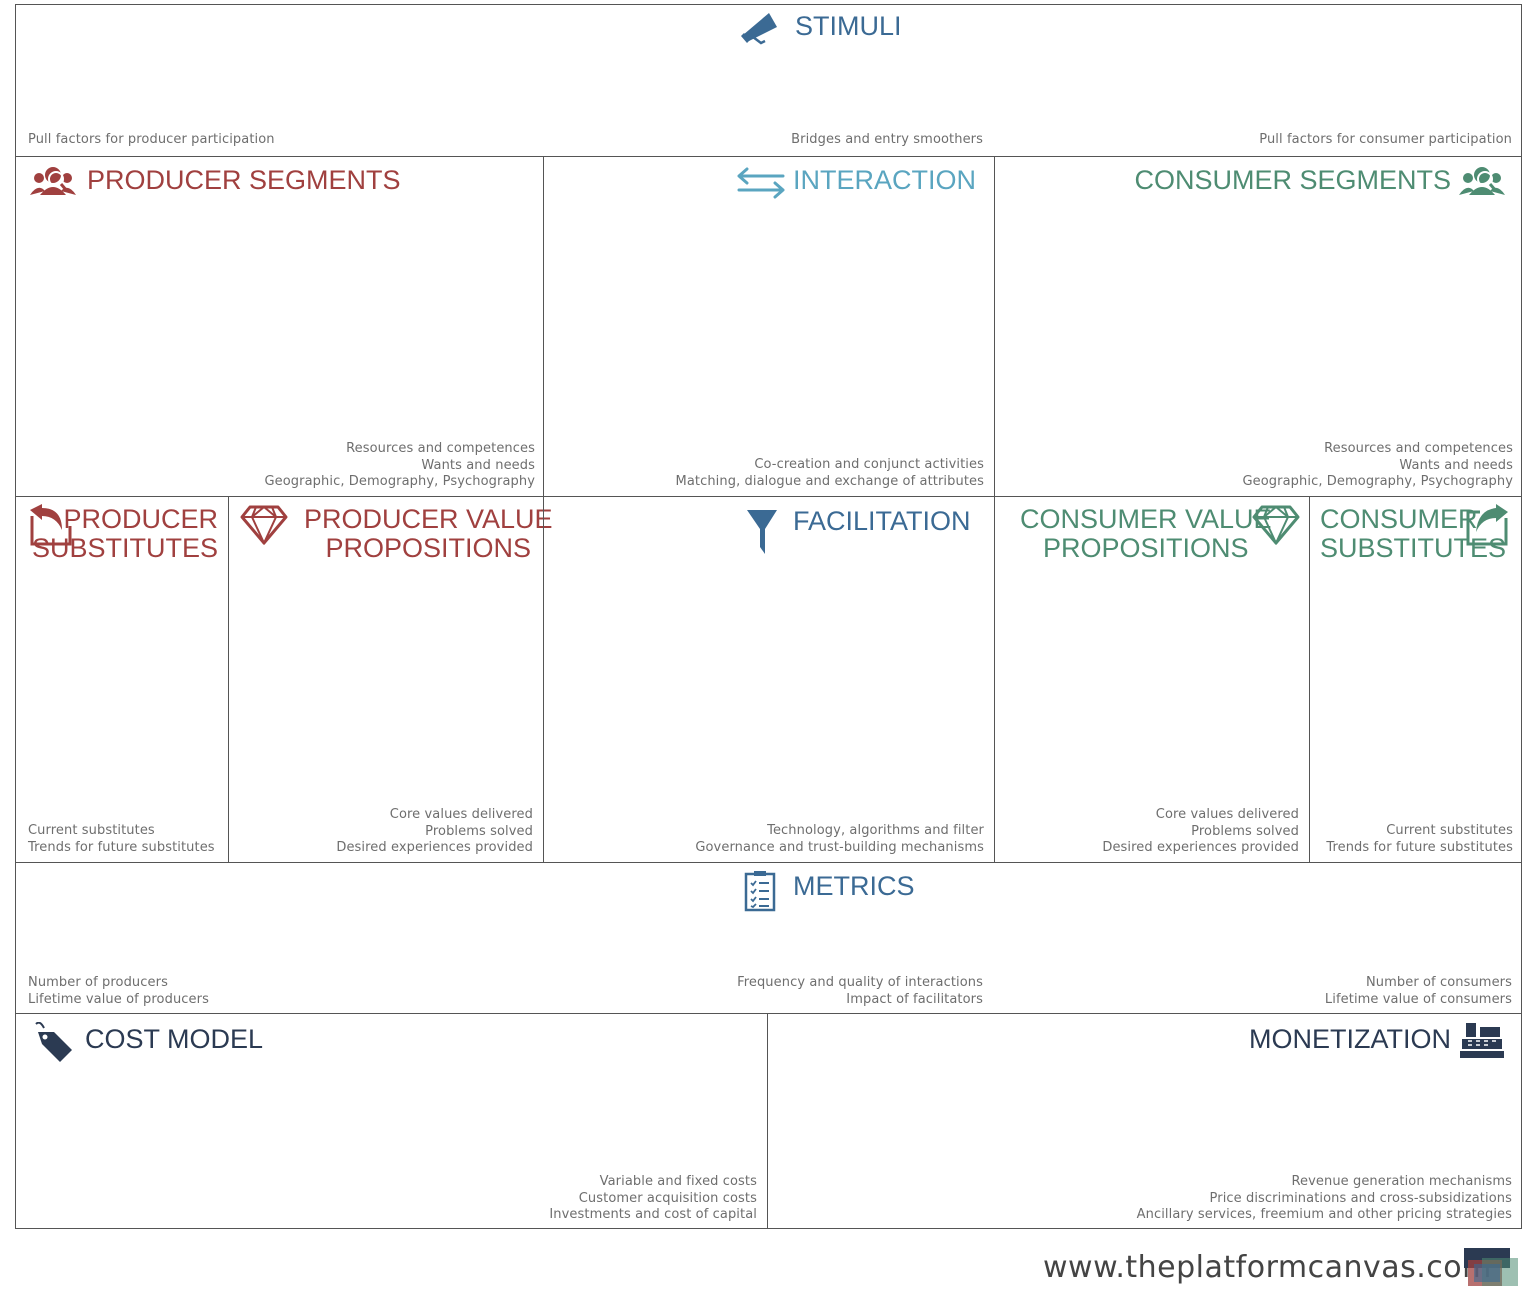 This screenshot has width=1534, height=1302. Describe the element at coordinates (1487, 525) in the screenshot. I see `share-arrow-icon` at that location.